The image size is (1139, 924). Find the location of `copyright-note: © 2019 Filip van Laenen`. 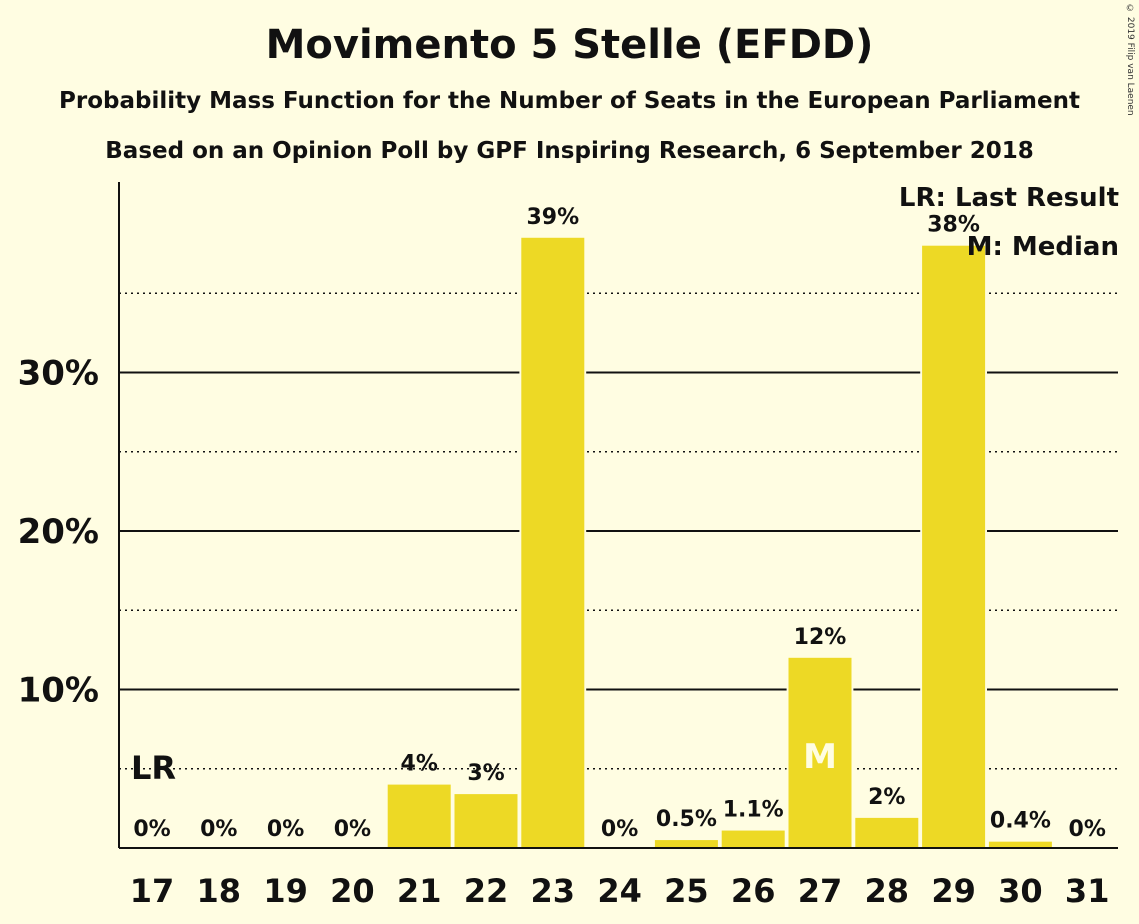

copyright-note: © 2019 Filip van Laenen is located at coordinates (1130, 60).